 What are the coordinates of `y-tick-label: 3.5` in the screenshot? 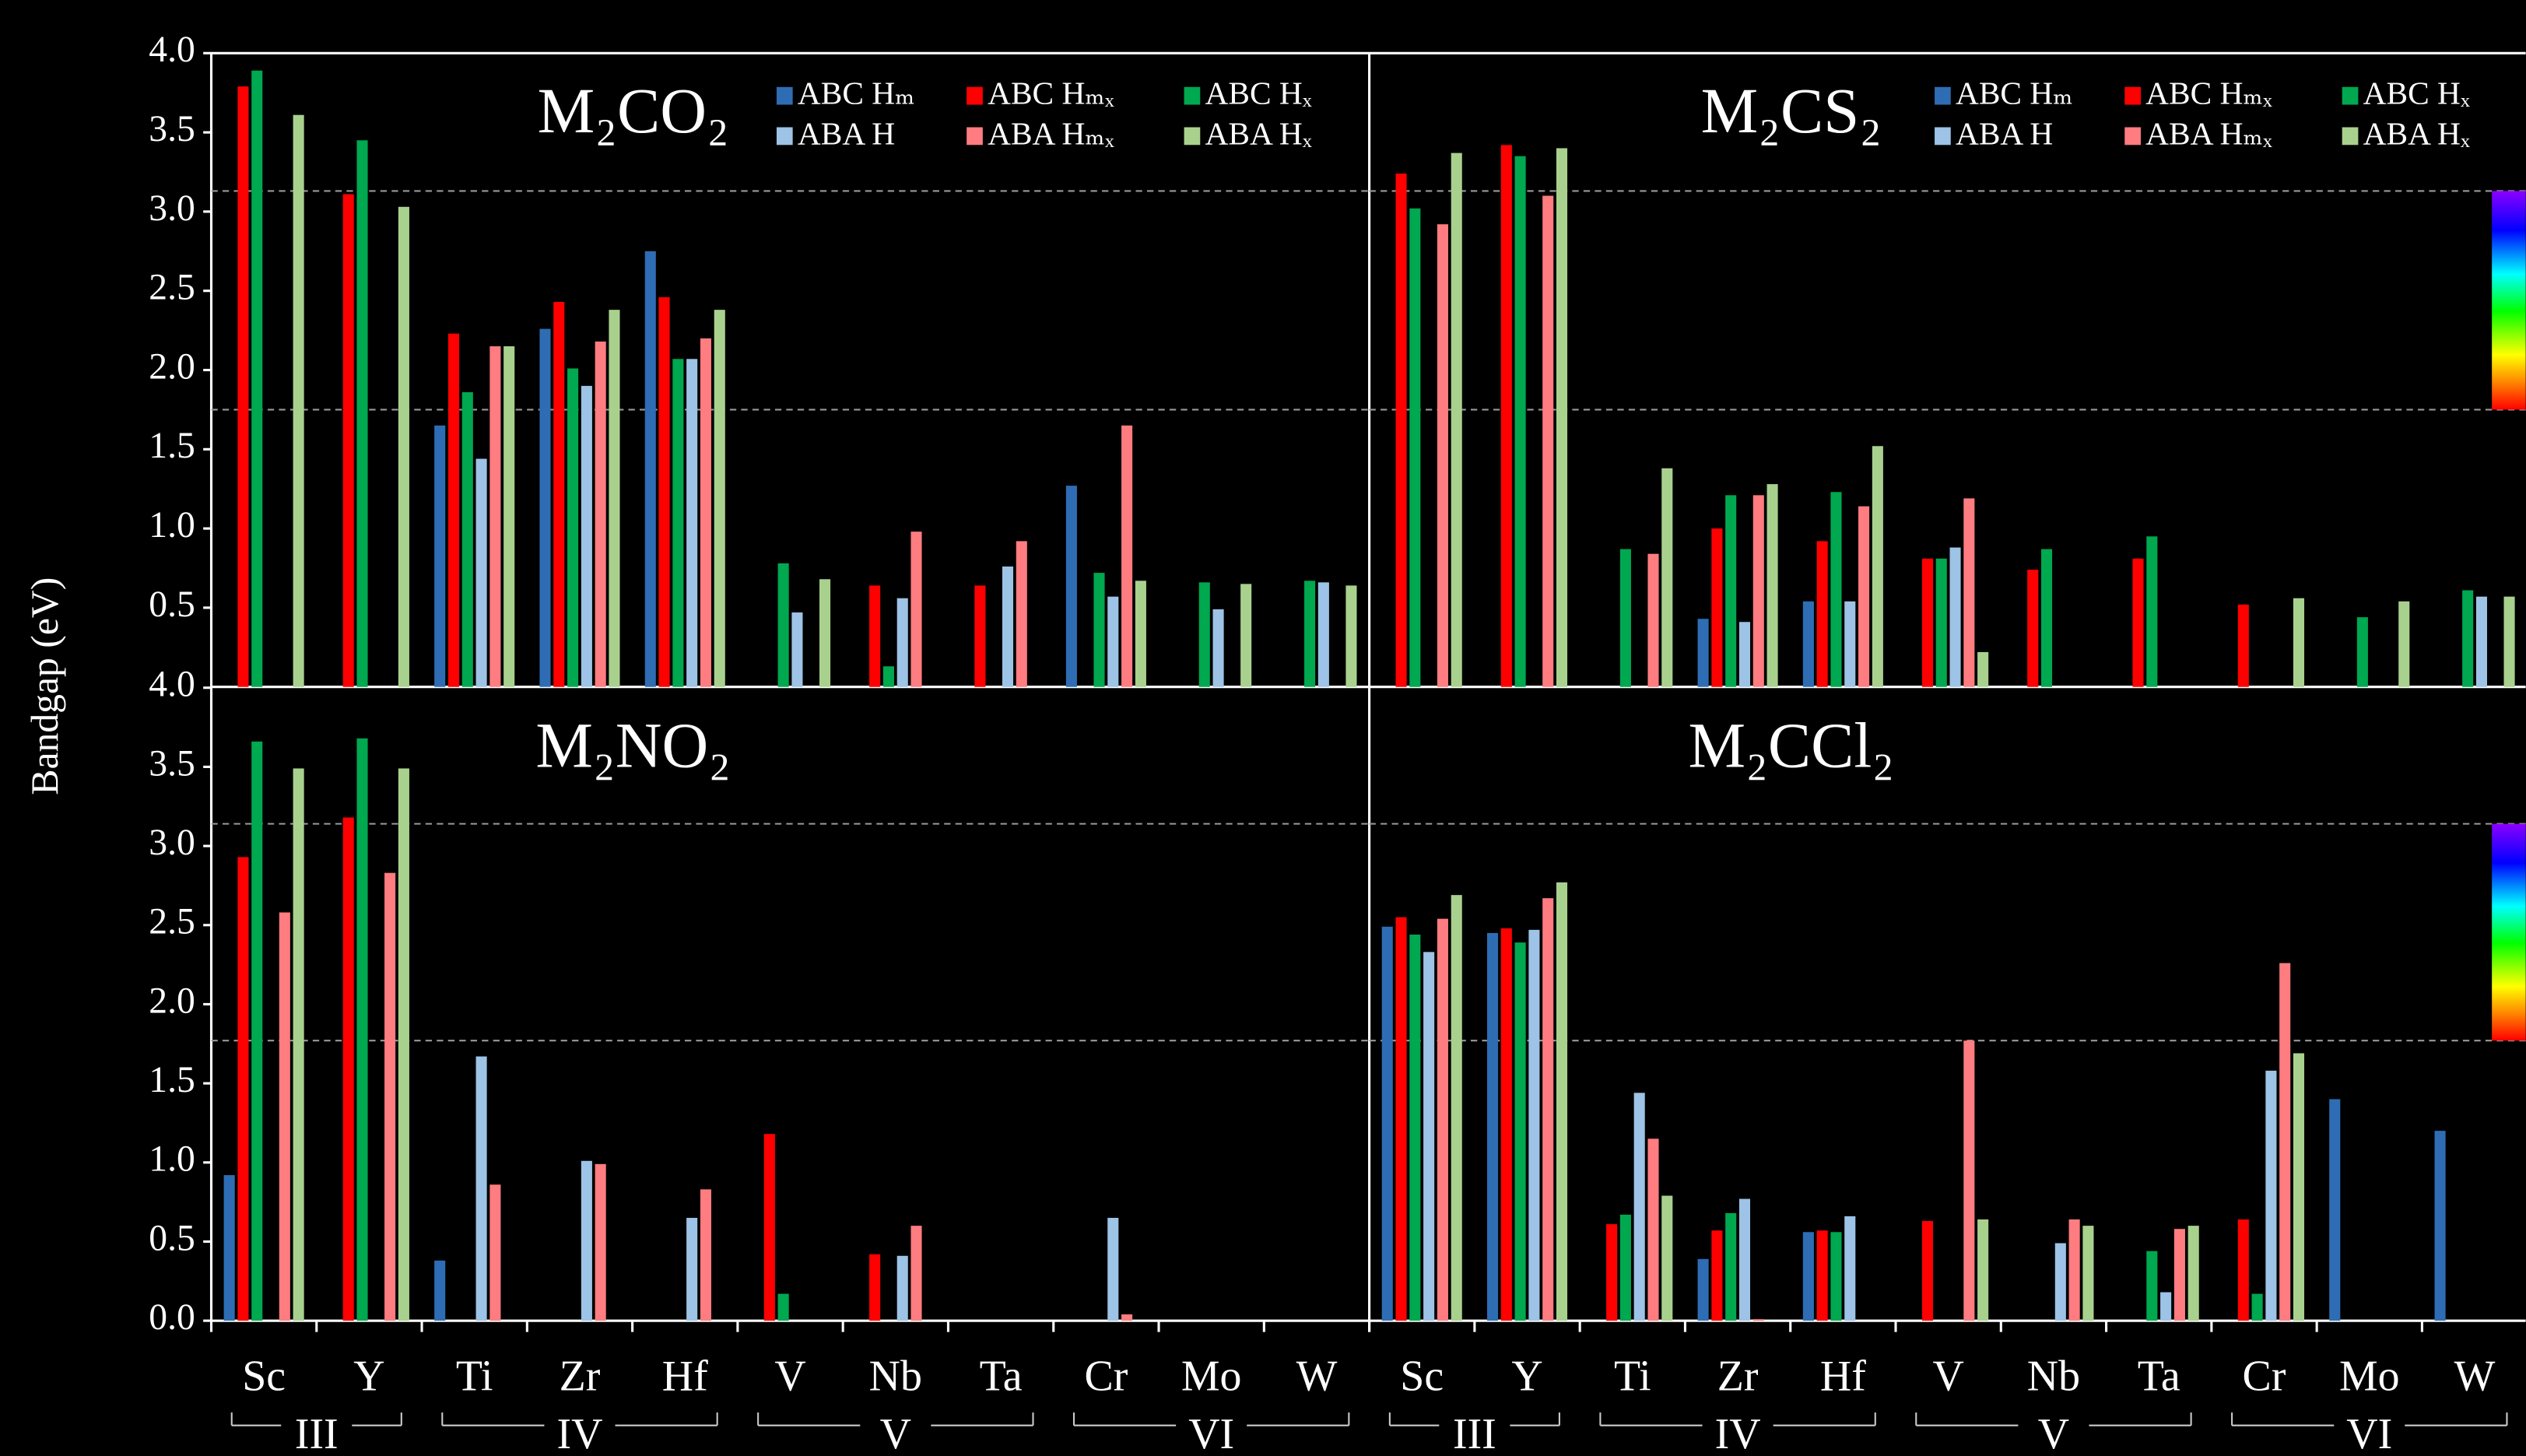 It's located at (172, 764).